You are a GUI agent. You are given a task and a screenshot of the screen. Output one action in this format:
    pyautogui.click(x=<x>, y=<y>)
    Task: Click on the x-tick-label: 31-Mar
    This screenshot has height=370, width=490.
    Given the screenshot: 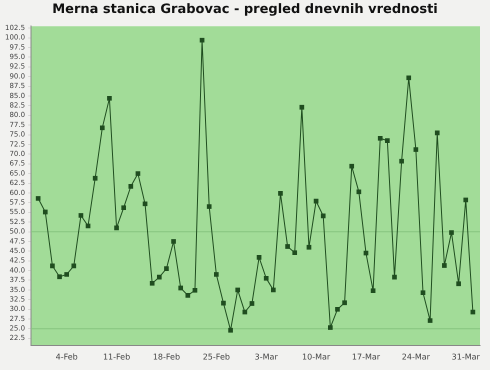 What is the action you would take?
    pyautogui.click(x=466, y=357)
    